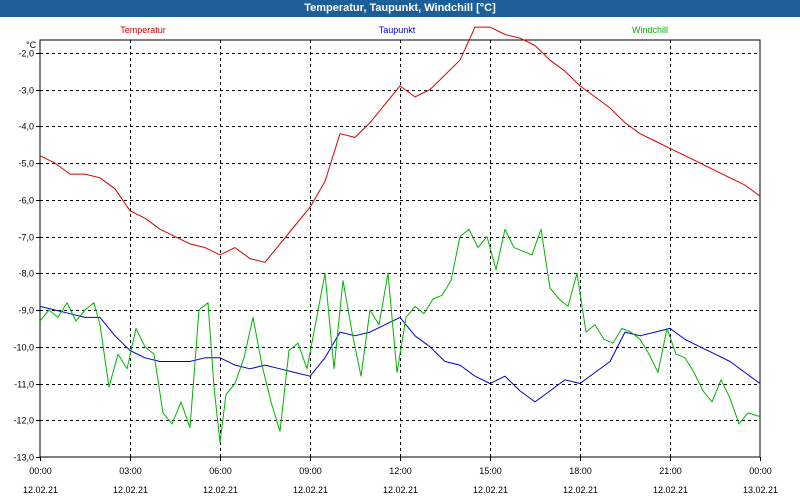 Image resolution: width=800 pixels, height=500 pixels. Describe the element at coordinates (26, 274) in the screenshot. I see `y-tick-label: -8,0` at that location.